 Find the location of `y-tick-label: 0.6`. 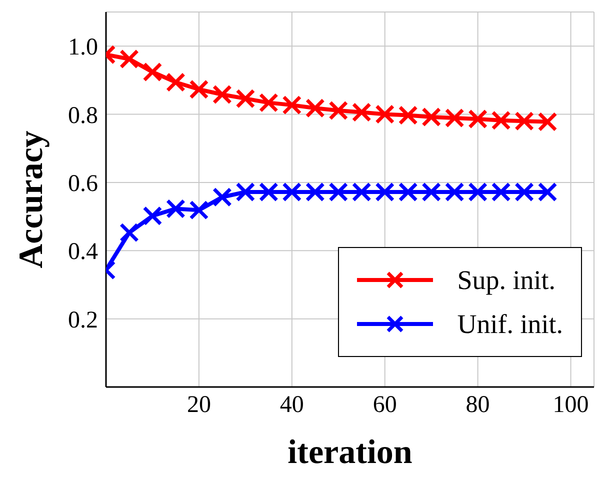

y-tick-label: 0.6 is located at coordinates (83, 183).